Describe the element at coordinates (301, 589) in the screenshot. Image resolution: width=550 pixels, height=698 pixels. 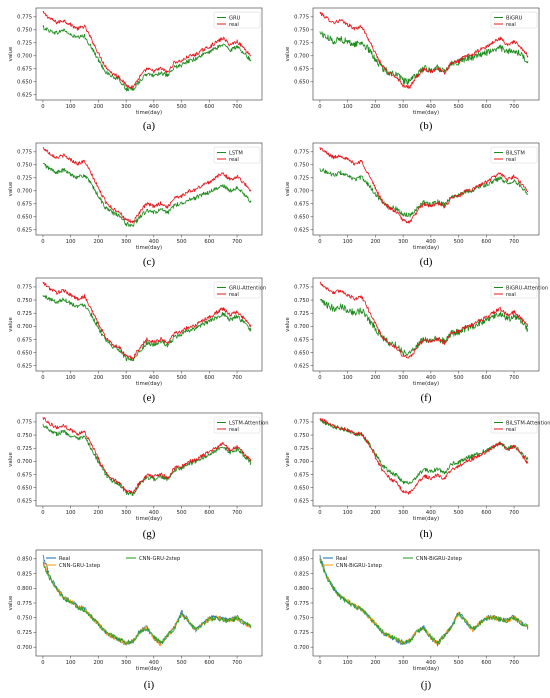
I see `y-tick-label: 0.800` at that location.